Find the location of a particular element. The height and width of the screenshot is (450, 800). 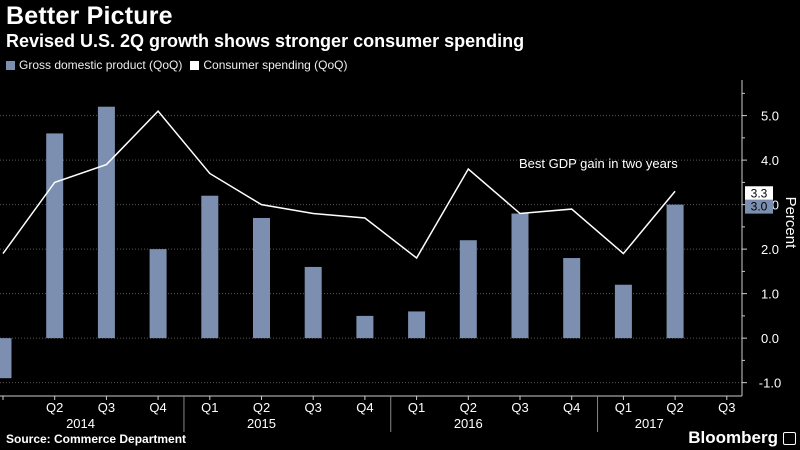

legend-label-gdp: Gross domestic product (QoQ) is located at coordinates (101, 65).